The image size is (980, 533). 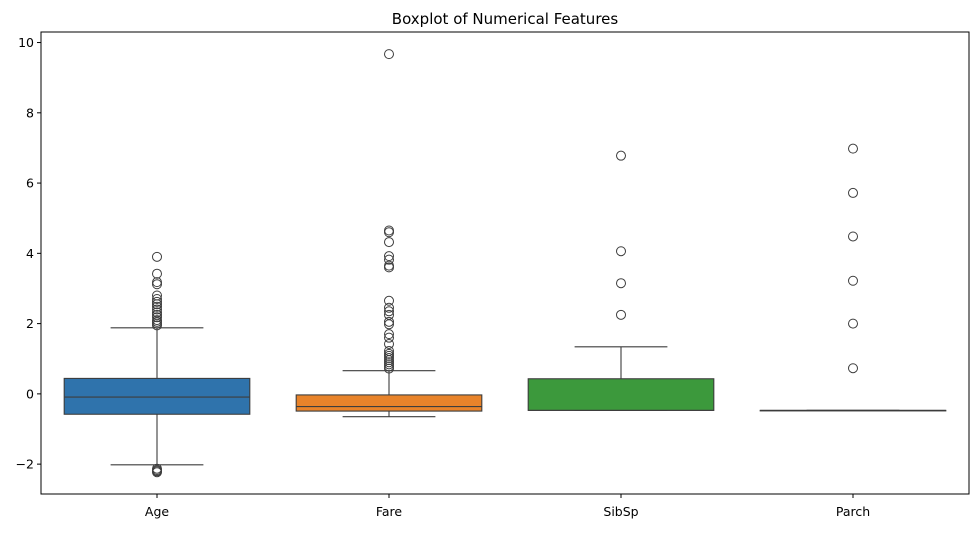 What do you see at coordinates (853, 511) in the screenshot?
I see `x-tick-label: Parch` at bounding box center [853, 511].